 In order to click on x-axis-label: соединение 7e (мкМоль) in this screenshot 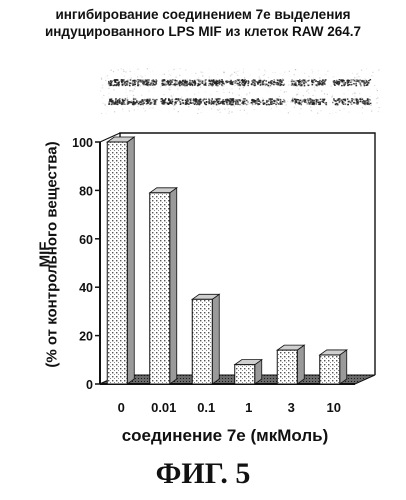, I will do `click(225, 436)`.